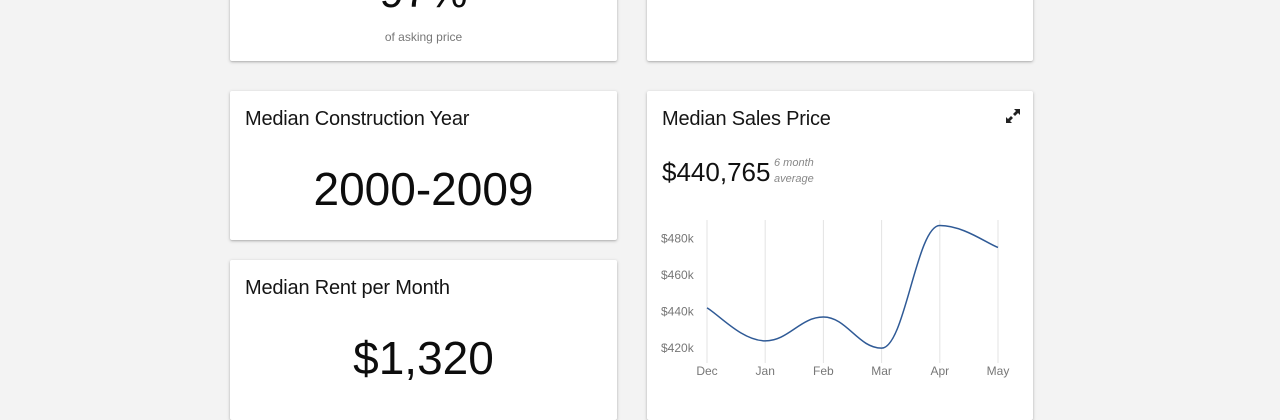 Image resolution: width=1280 pixels, height=420 pixels. I want to click on y-tick-label: $440k, so click(678, 312).